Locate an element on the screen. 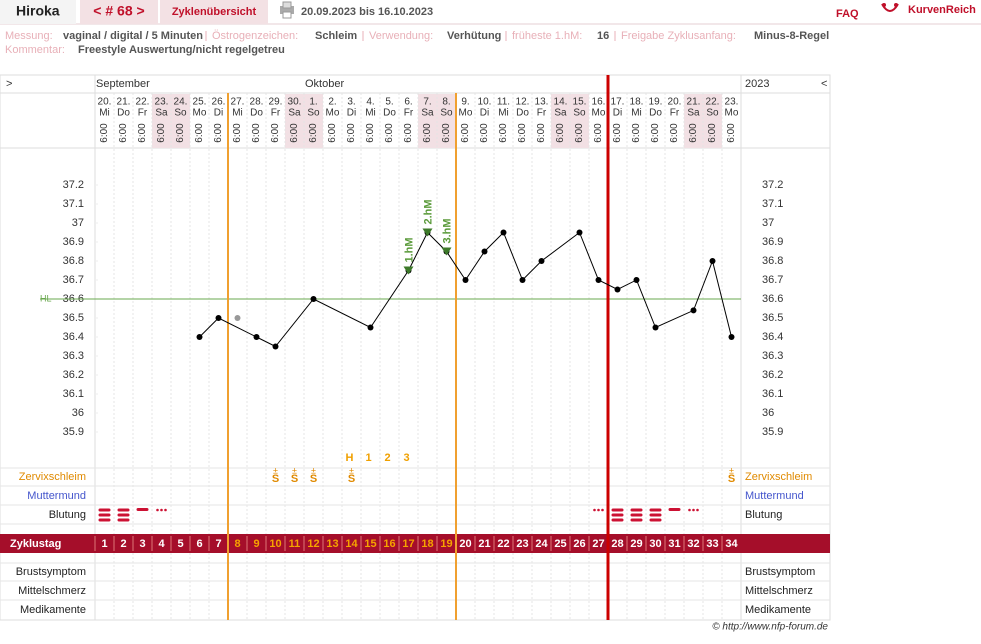  info-value: Verhütung is located at coordinates (474, 36).